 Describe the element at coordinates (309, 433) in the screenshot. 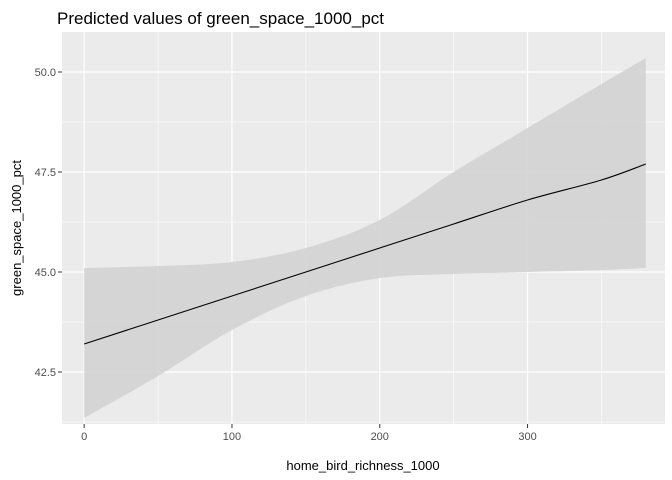

I see `x-axis: 0 100 200 300` at that location.